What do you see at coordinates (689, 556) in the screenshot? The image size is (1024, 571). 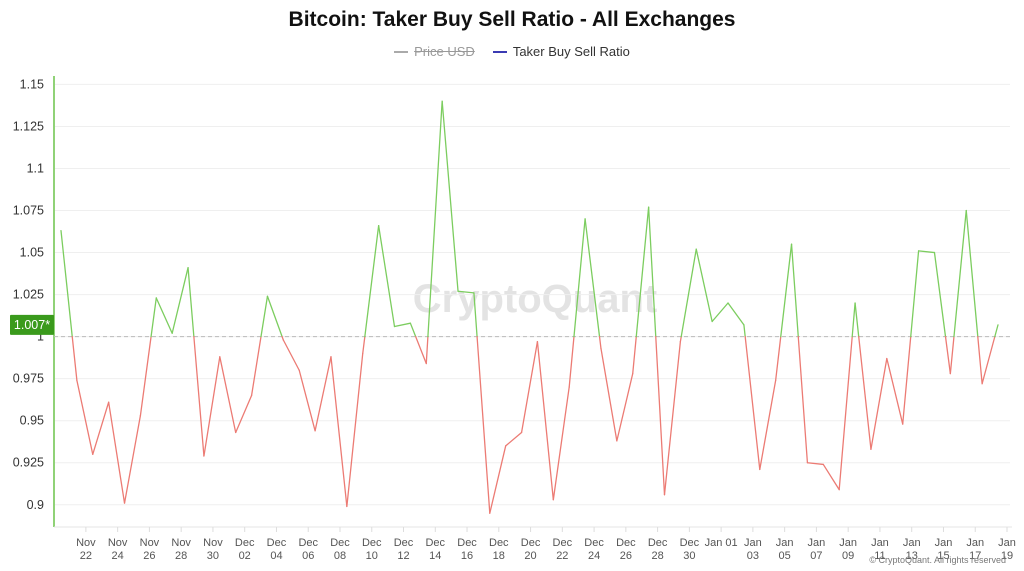 I see `x-tick-label: 30` at bounding box center [689, 556].